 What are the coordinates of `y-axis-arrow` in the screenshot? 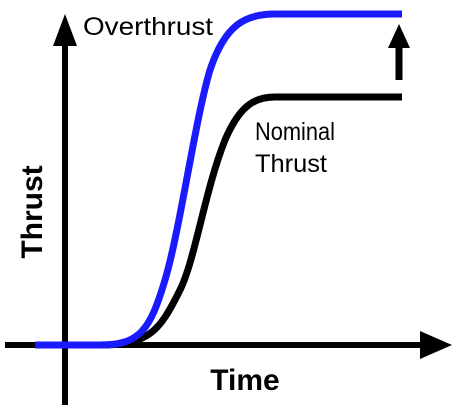 It's located at (65, 30).